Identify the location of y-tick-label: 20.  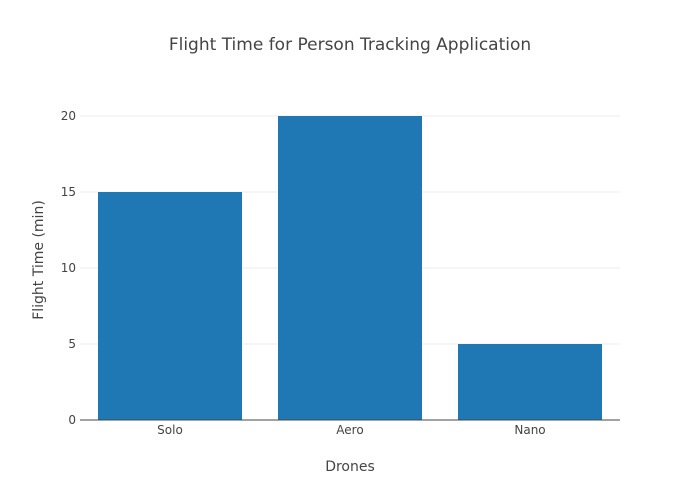
(68, 116).